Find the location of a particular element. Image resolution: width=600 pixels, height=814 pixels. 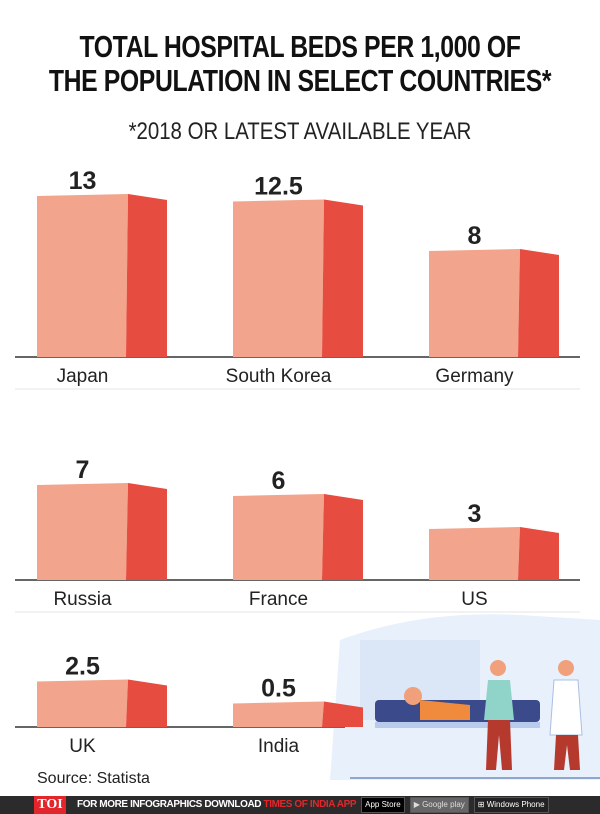

category-label: Russia is located at coordinates (82, 599).